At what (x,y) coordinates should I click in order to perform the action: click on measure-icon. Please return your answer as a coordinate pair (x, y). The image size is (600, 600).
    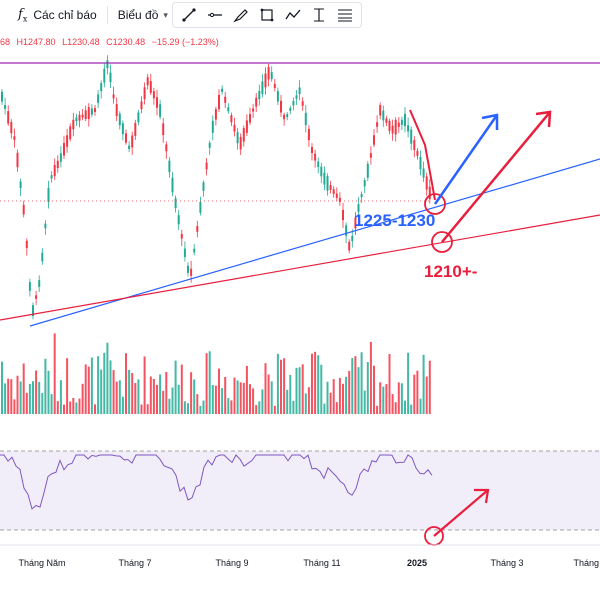
    Looking at the image, I should click on (319, 15).